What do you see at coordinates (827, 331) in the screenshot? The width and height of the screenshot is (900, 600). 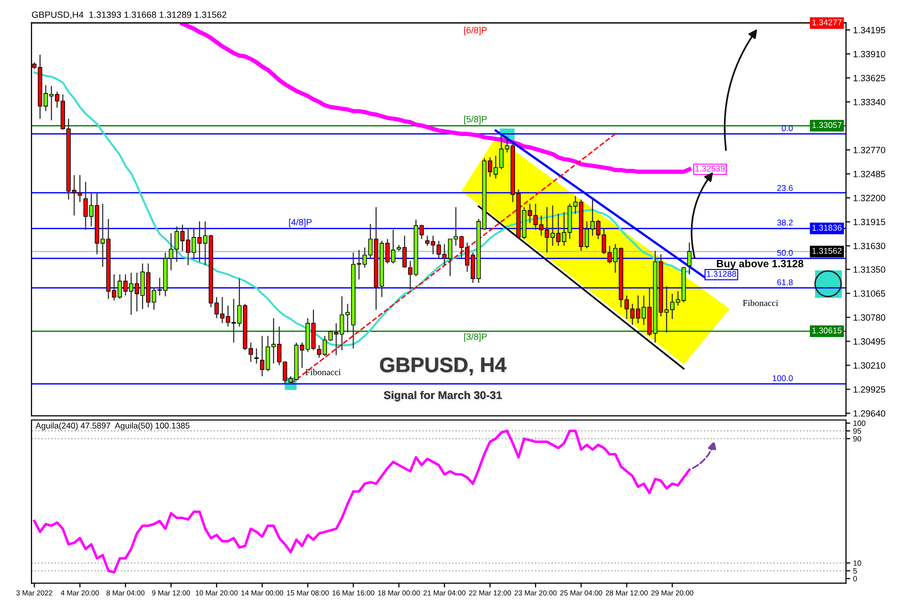 I see `annotation: 1.30615` at bounding box center [827, 331].